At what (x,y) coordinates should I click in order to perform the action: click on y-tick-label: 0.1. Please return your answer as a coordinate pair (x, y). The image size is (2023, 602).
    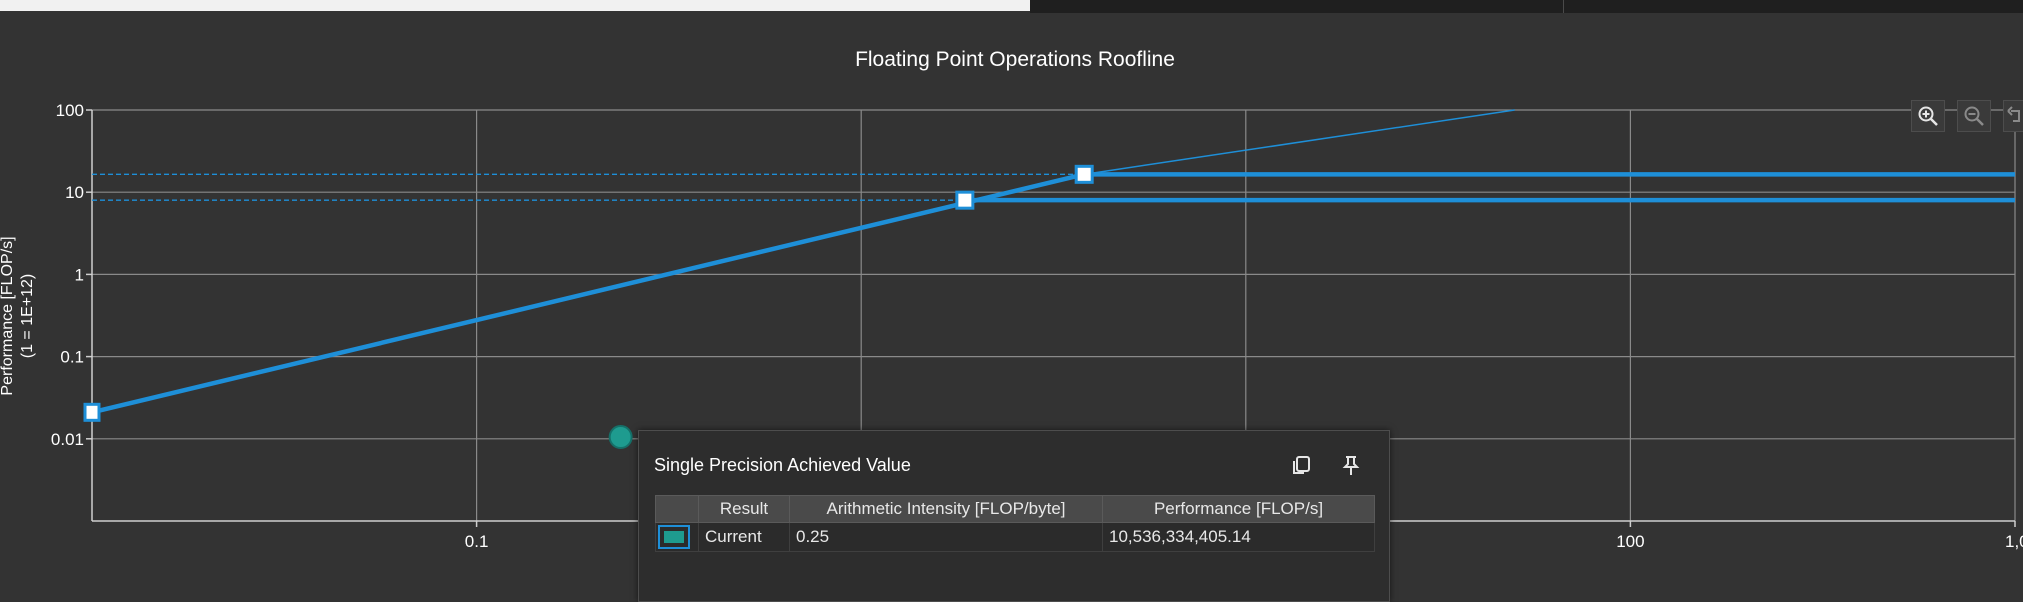
    Looking at the image, I should click on (72, 357).